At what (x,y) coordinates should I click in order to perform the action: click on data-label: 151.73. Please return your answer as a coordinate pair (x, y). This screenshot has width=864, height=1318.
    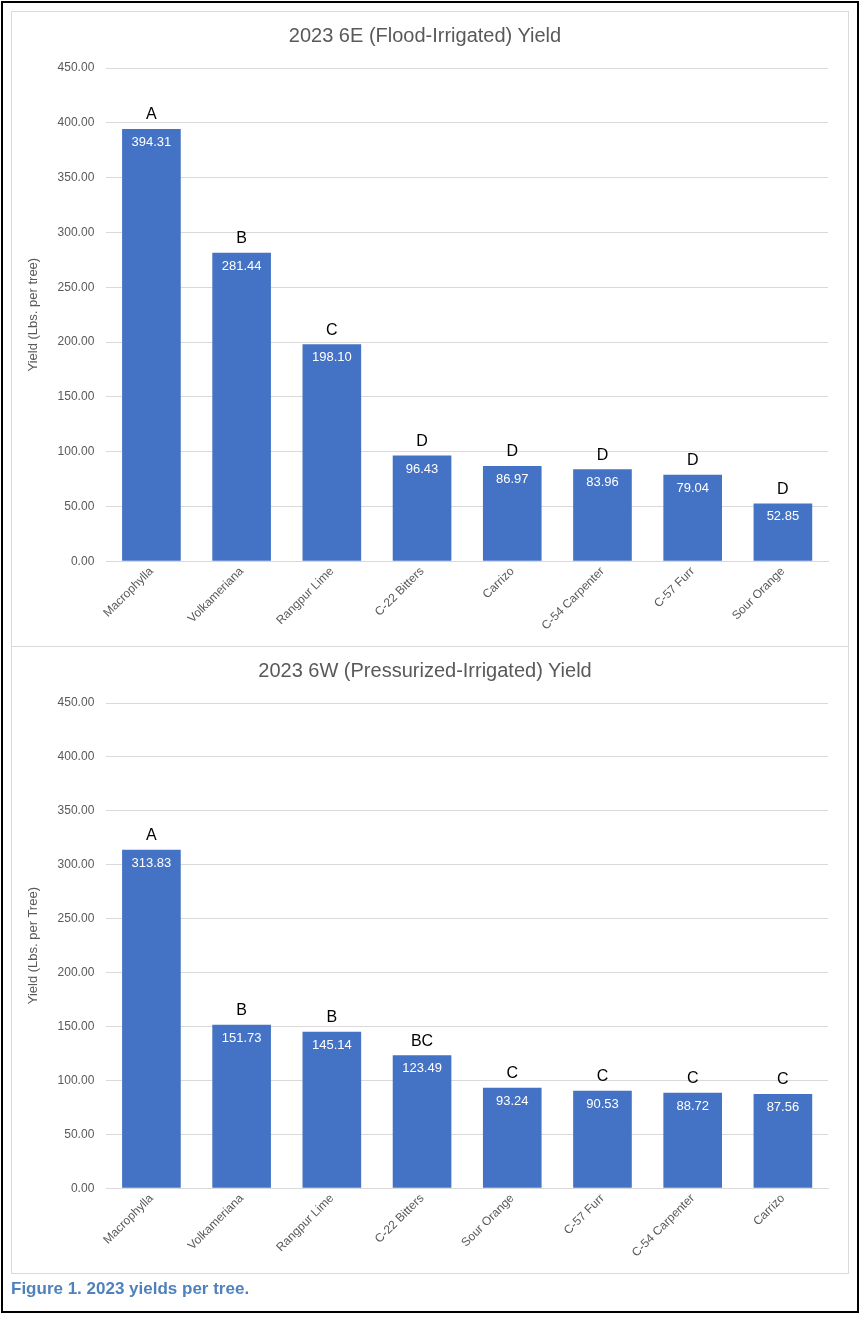
    Looking at the image, I should click on (241, 1037).